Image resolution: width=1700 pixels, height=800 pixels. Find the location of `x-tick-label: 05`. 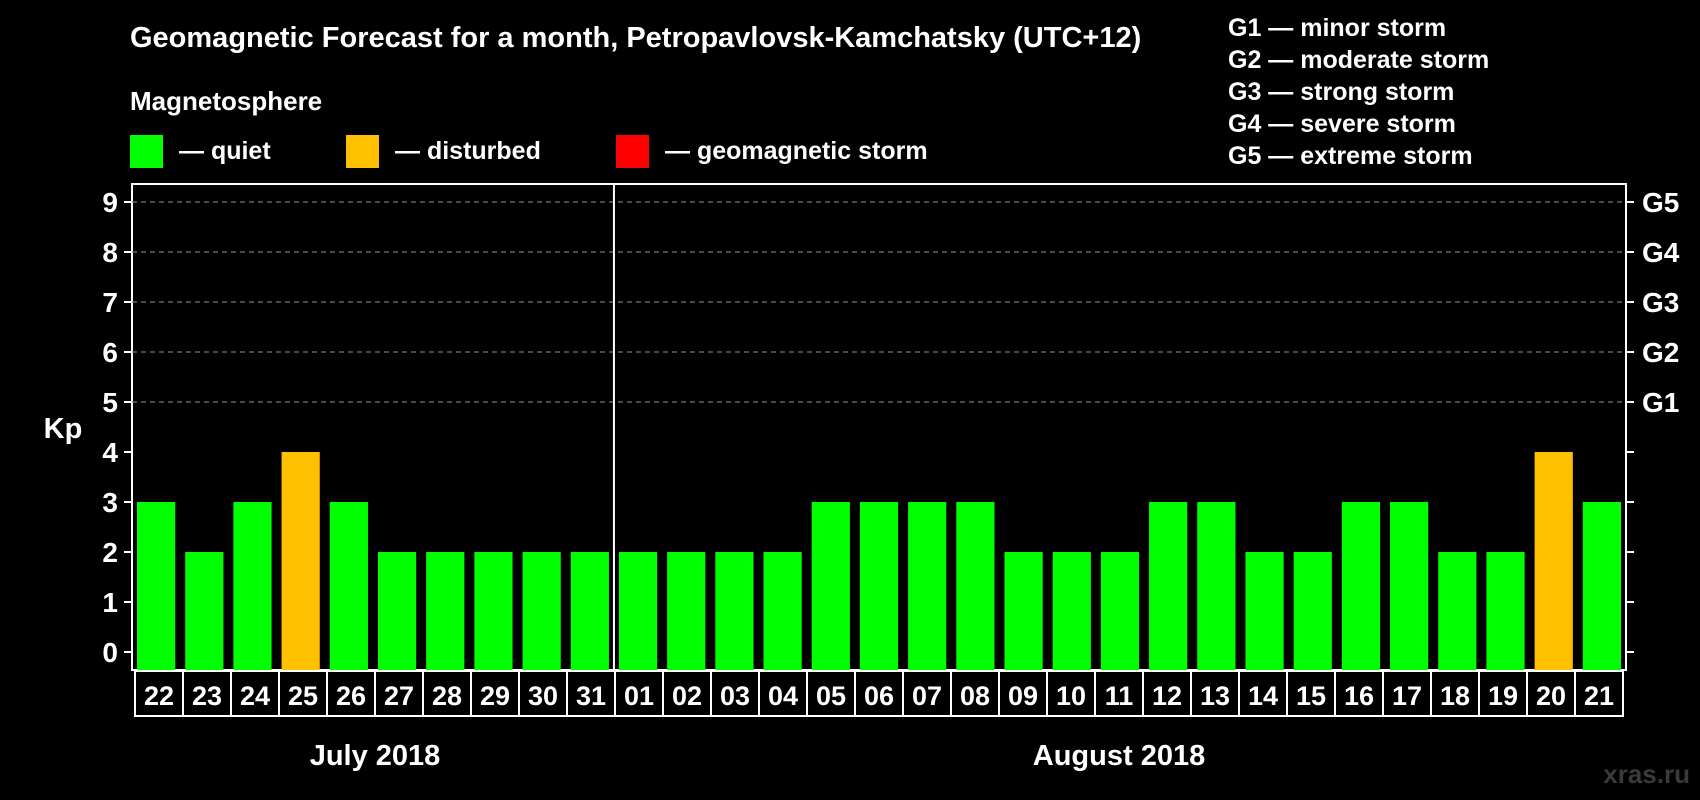

x-tick-label: 05 is located at coordinates (831, 696).